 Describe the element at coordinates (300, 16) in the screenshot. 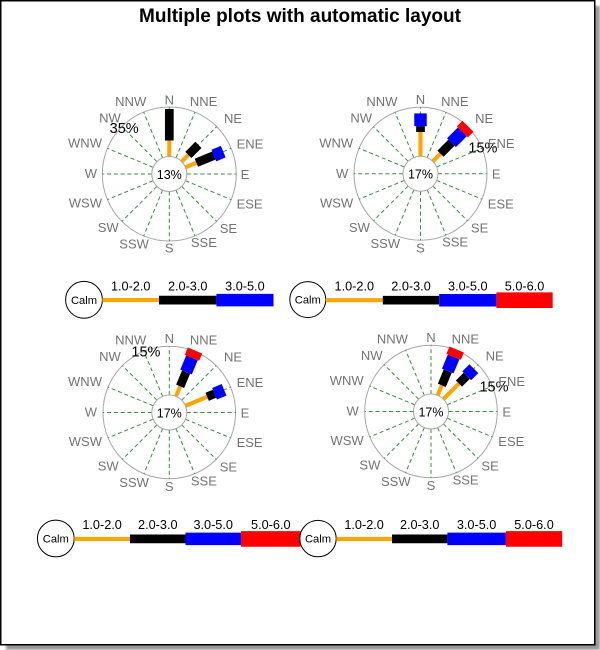

I see `svg-text:Multiple plots with automatic: Multiple plots with automatic layout` at that location.